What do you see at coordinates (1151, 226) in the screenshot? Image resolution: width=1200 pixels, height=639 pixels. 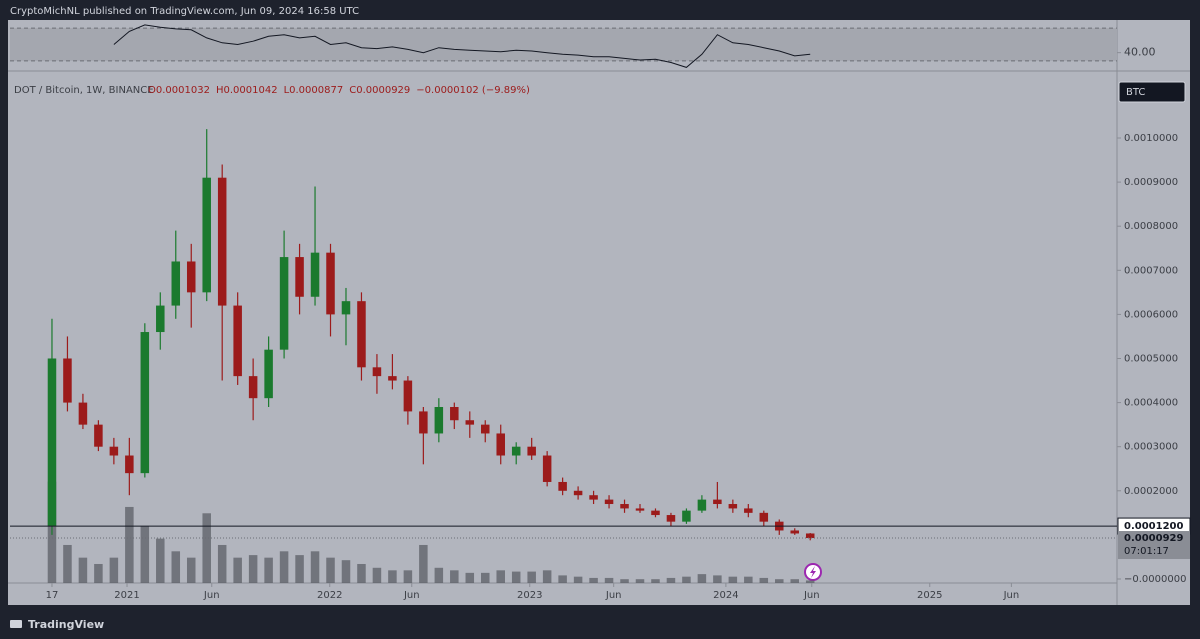 I see `y-tick-label: 0.0008000` at bounding box center [1151, 226].